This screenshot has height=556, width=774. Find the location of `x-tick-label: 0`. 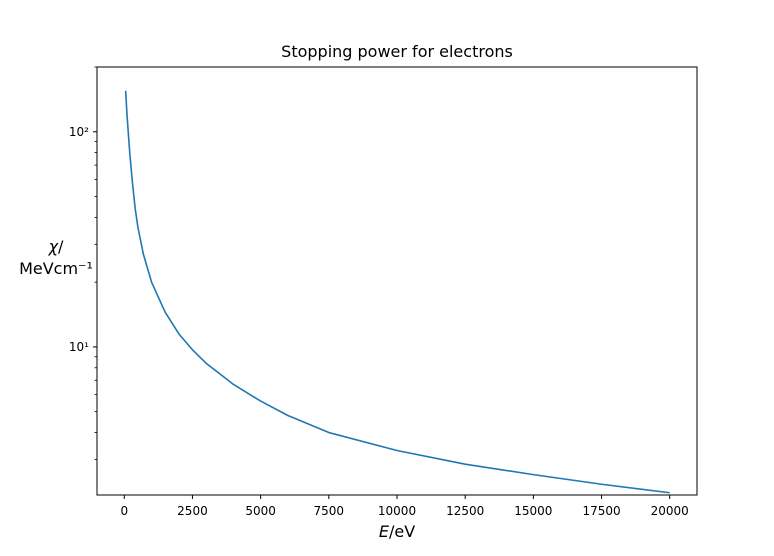

x-tick-label: 0 is located at coordinates (124, 511).